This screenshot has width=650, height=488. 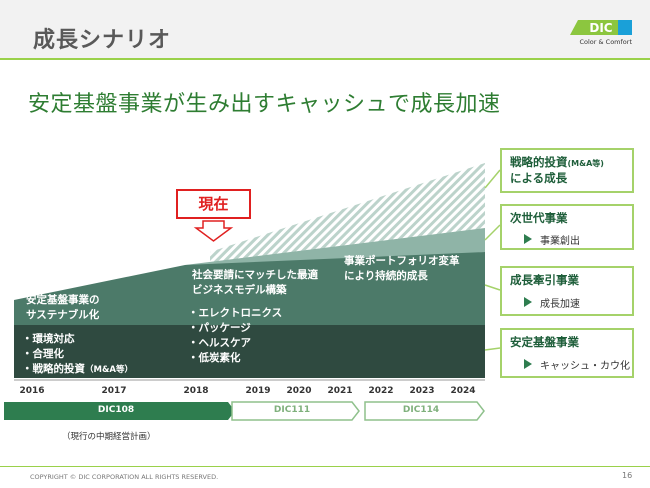 I want to click on card-title: 安定基盤事業, so click(x=544, y=342).